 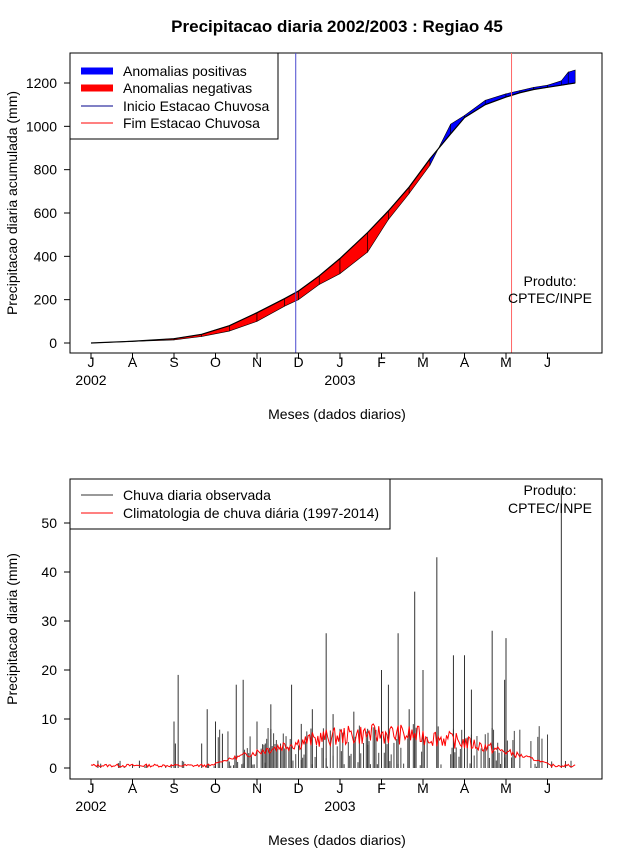 I want to click on anomaly-positive-segment, so click(x=571, y=77).